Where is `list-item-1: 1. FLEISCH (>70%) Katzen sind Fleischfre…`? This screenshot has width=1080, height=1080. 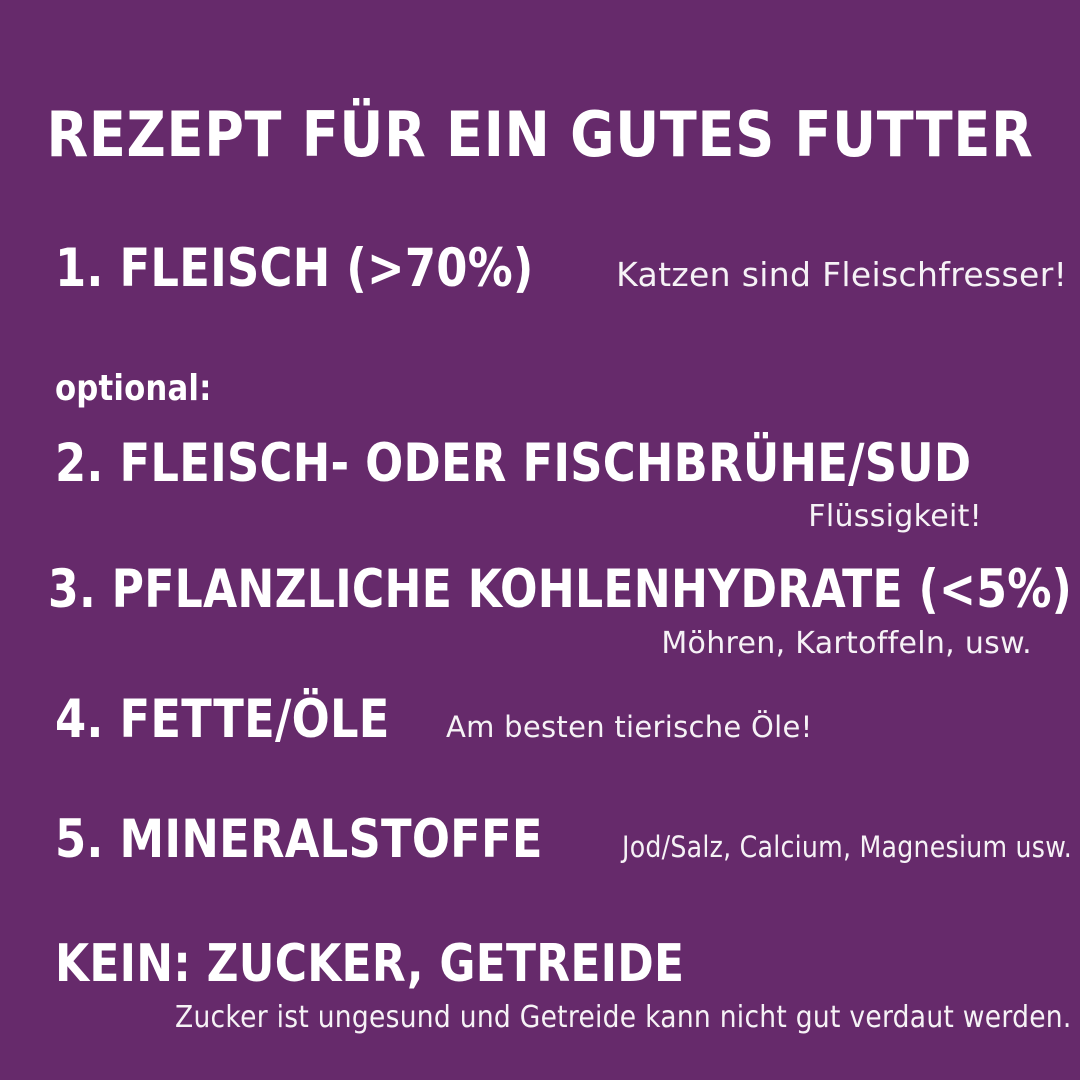 list-item-1: 1. FLEISCH (>70%) Katzen sind Fleischfre… is located at coordinates (561, 268).